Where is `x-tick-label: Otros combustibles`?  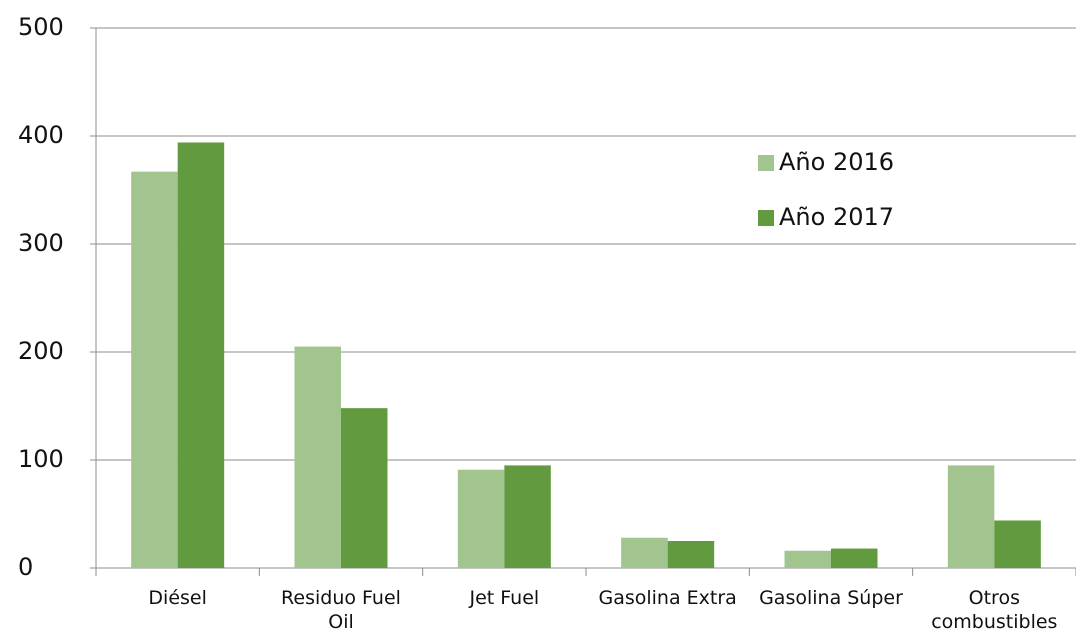 x-tick-label: Otros combustibles is located at coordinates (994, 610).